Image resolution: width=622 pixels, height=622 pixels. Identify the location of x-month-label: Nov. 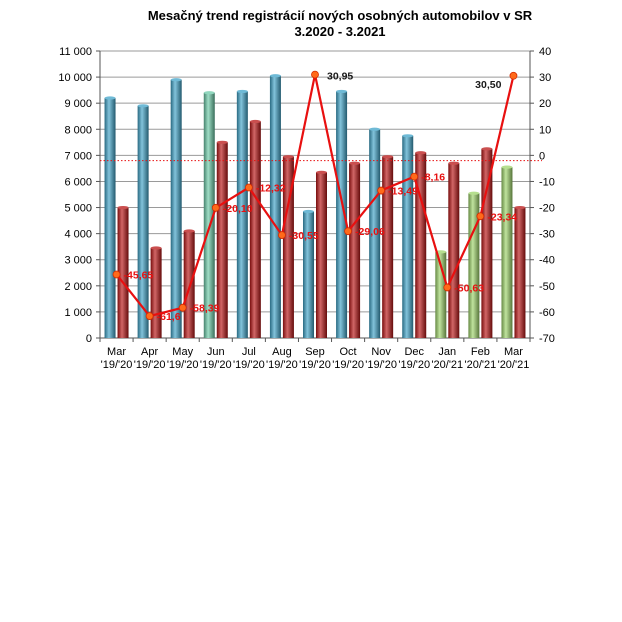
(381, 352).